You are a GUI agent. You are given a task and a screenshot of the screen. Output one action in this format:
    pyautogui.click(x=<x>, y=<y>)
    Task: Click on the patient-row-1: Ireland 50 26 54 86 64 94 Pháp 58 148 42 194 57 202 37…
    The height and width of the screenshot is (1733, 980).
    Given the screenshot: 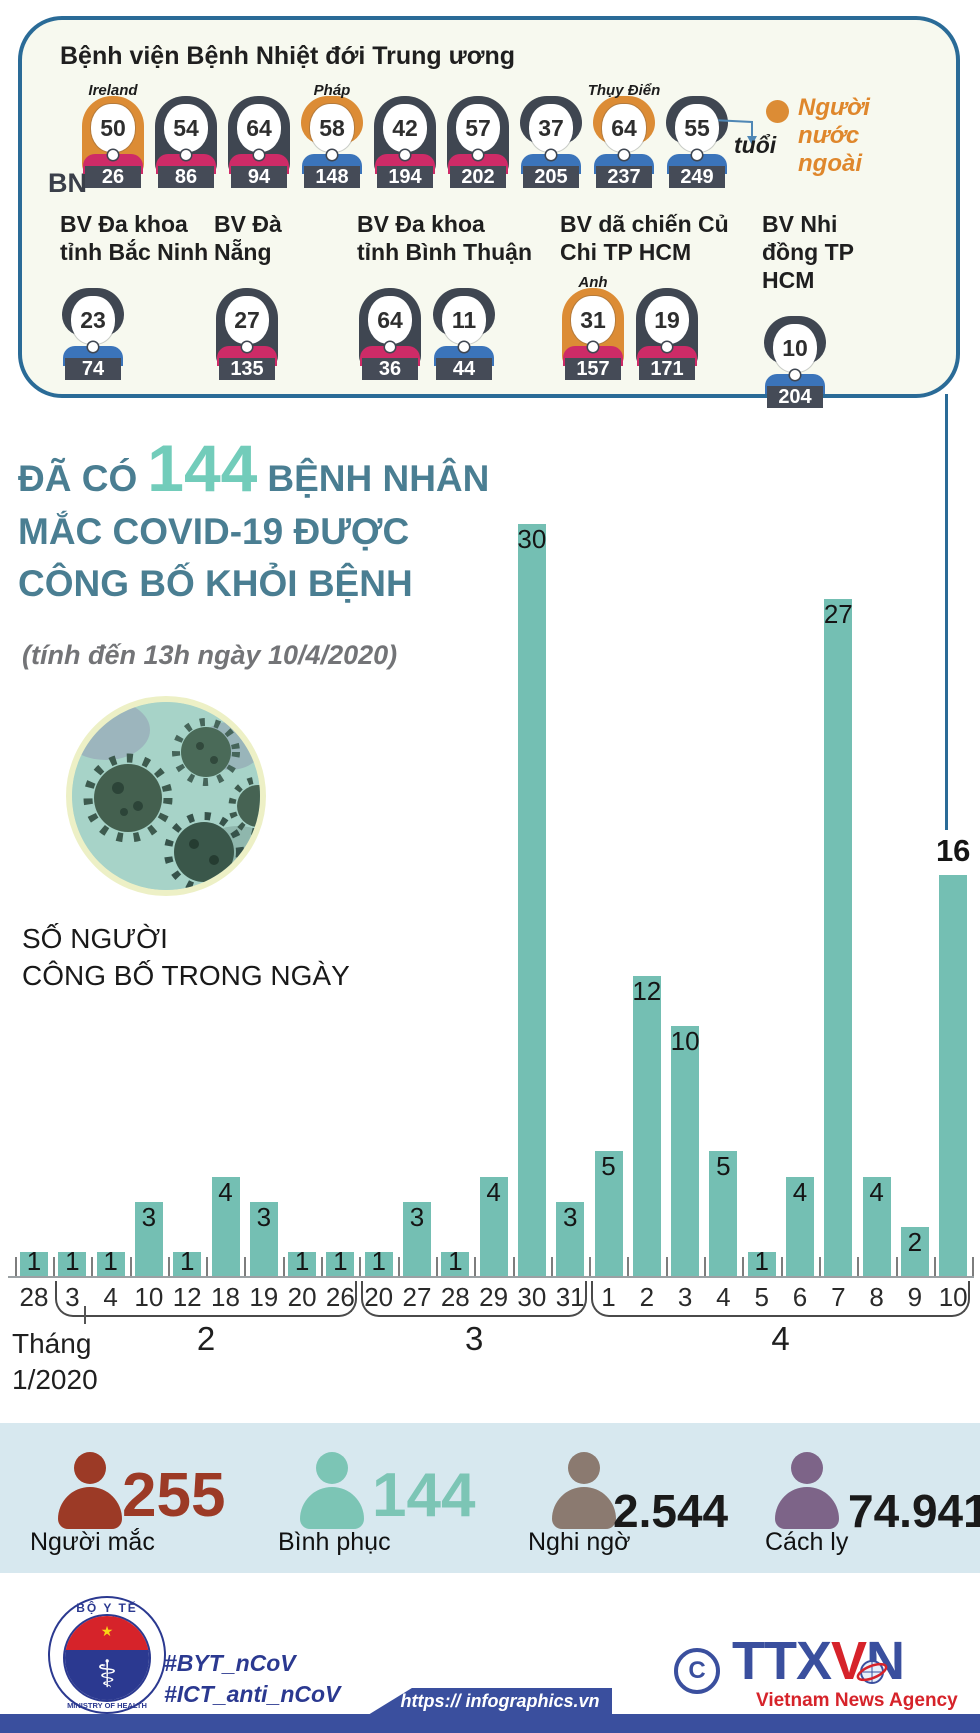 What is the action you would take?
    pyautogui.click(x=405, y=135)
    